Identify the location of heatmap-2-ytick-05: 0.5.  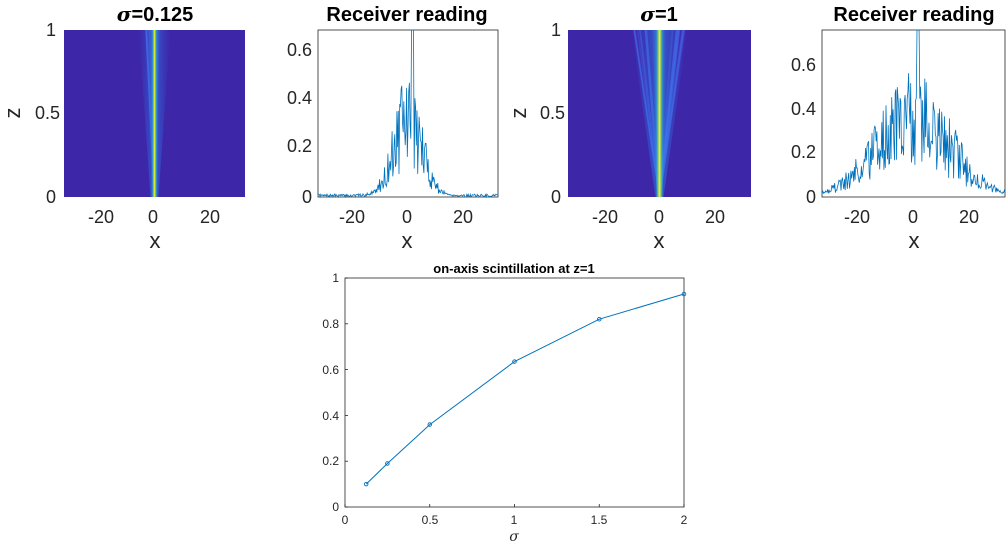
(552, 113).